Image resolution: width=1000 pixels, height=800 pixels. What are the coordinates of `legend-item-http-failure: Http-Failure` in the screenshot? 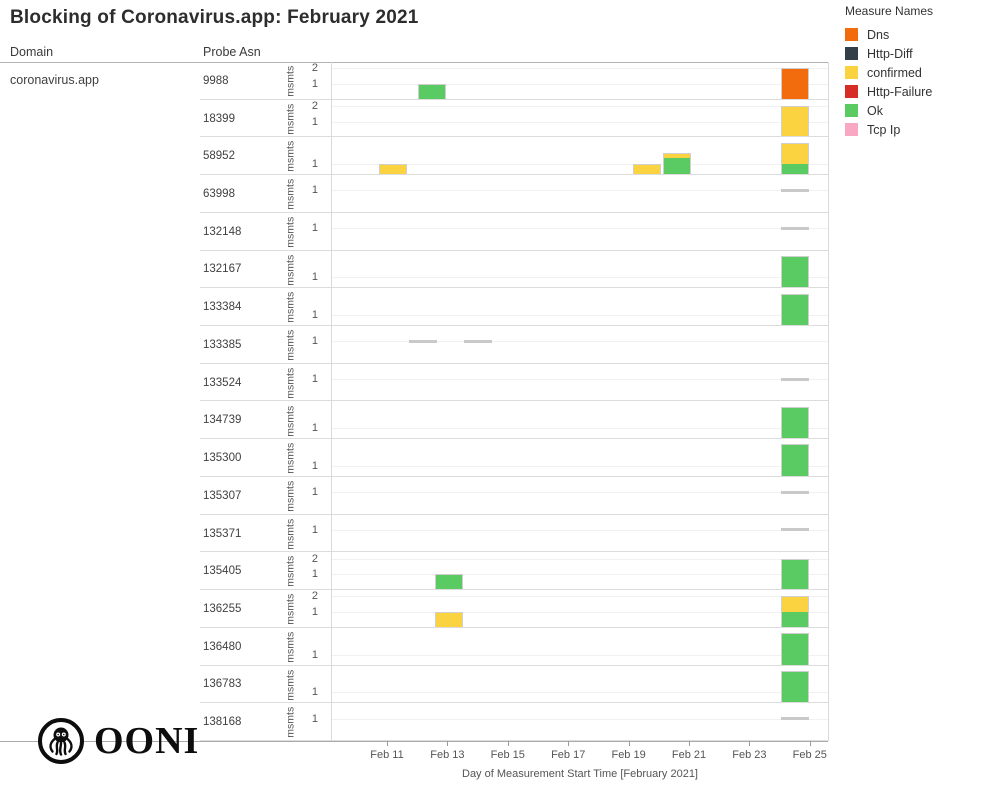 It's located at (920, 91).